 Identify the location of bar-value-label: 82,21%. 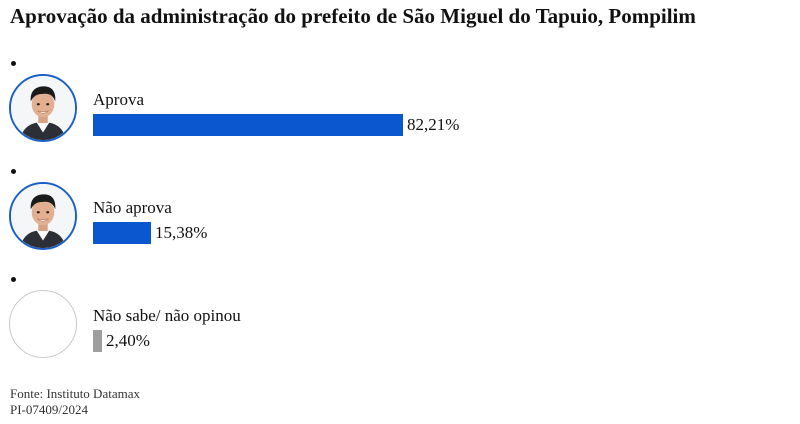
(433, 124).